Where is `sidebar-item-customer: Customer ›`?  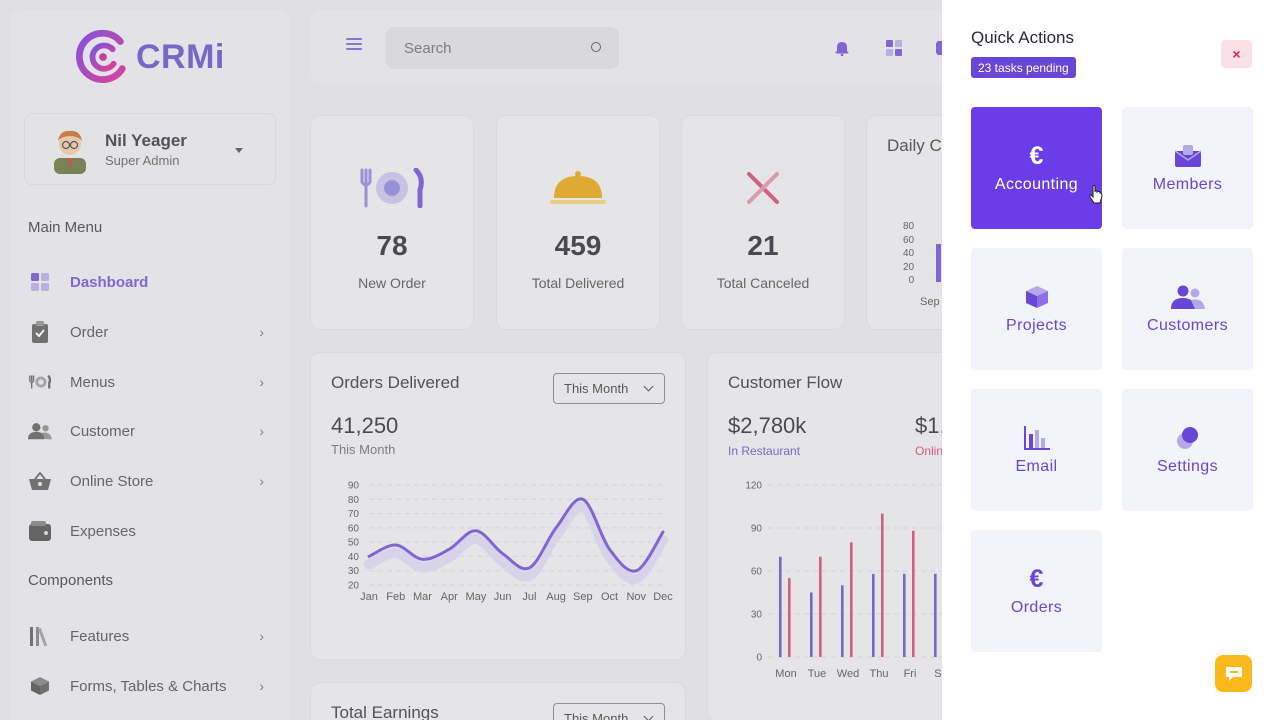
sidebar-item-customer: Customer › is located at coordinates (148, 431).